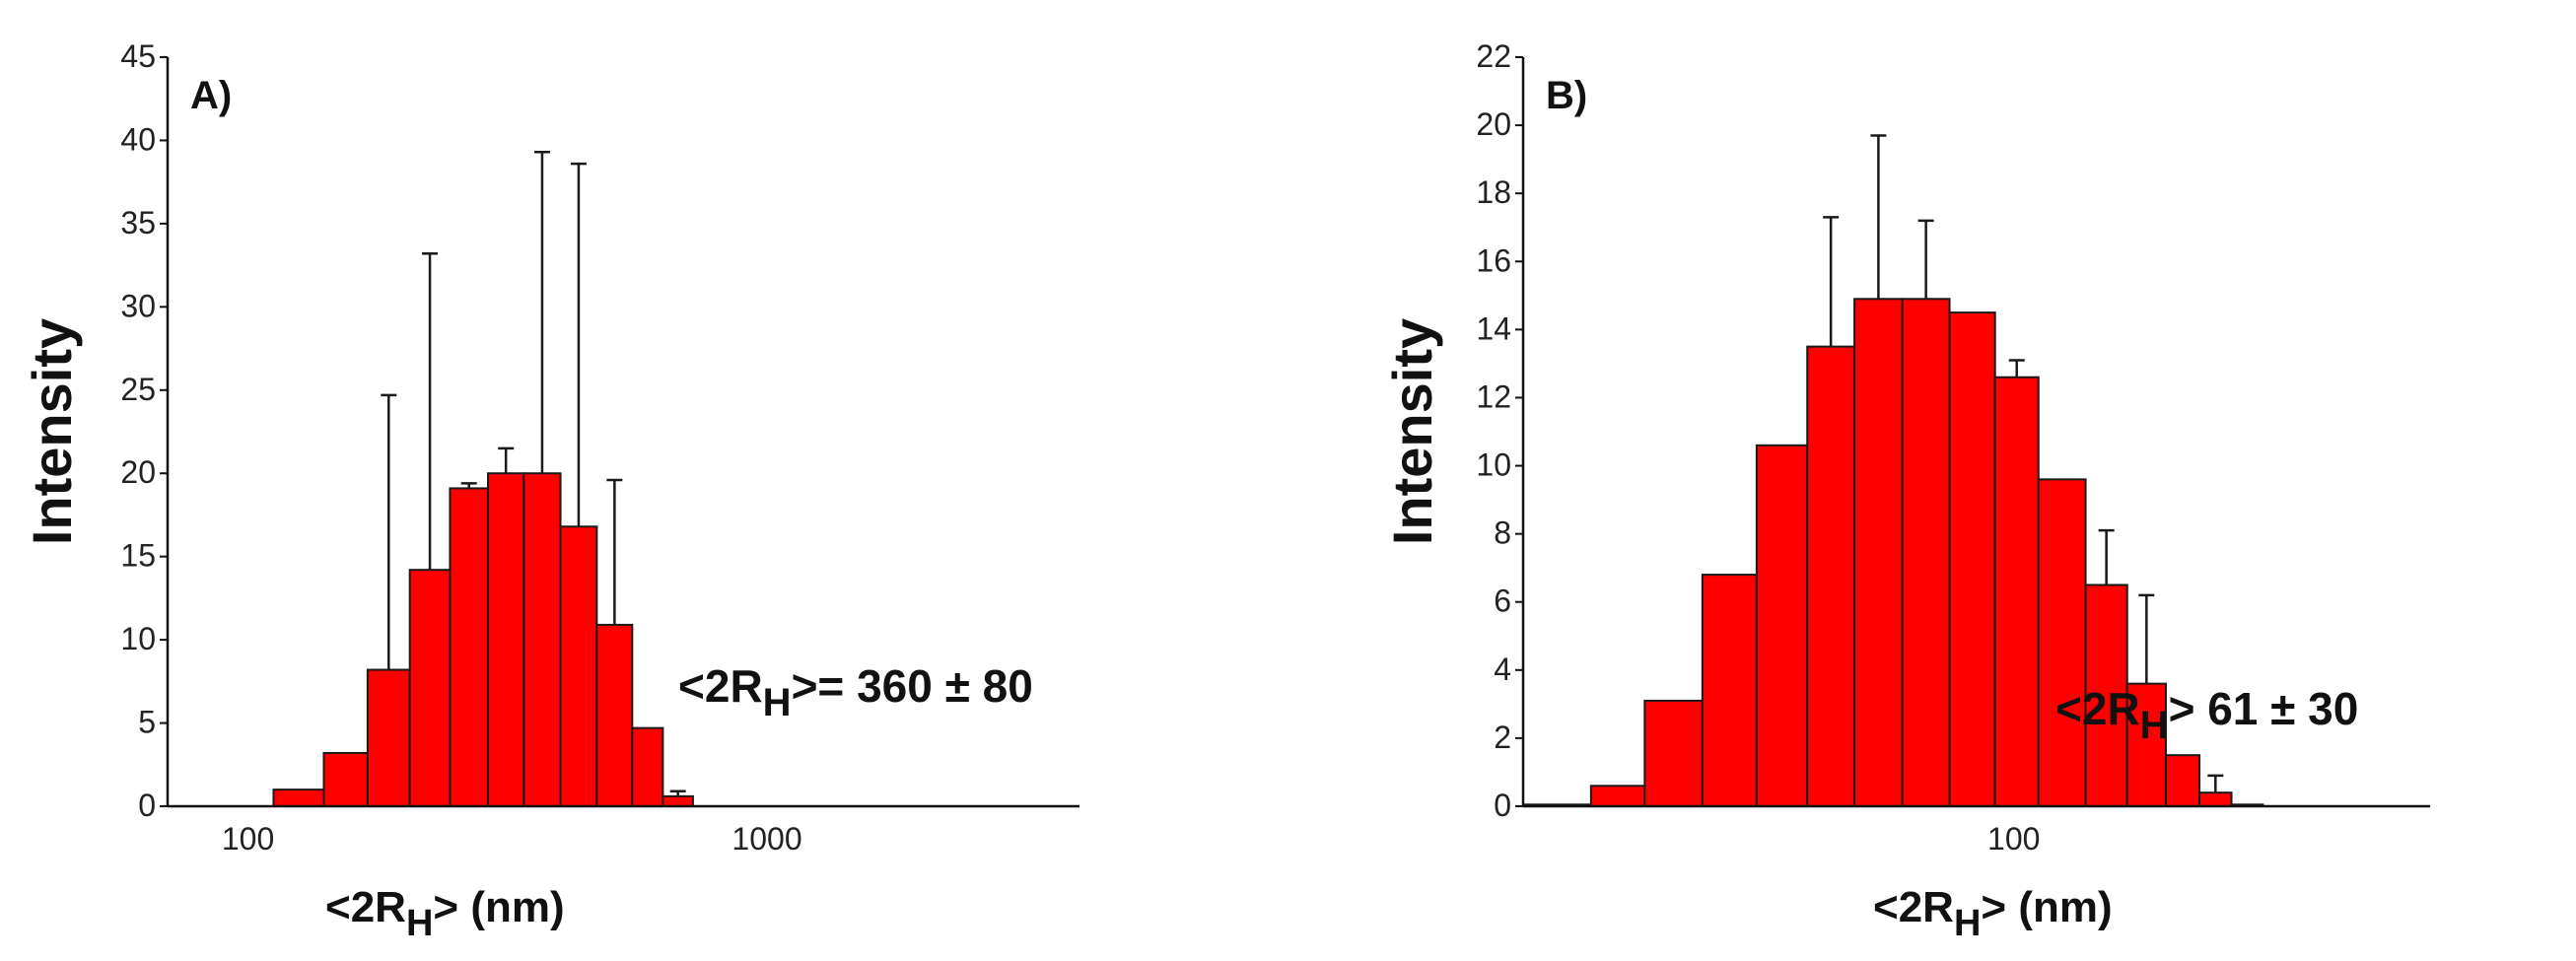 The height and width of the screenshot is (961, 2576). I want to click on size-annotation: <2RH> 61 ± 30, so click(2207, 715).